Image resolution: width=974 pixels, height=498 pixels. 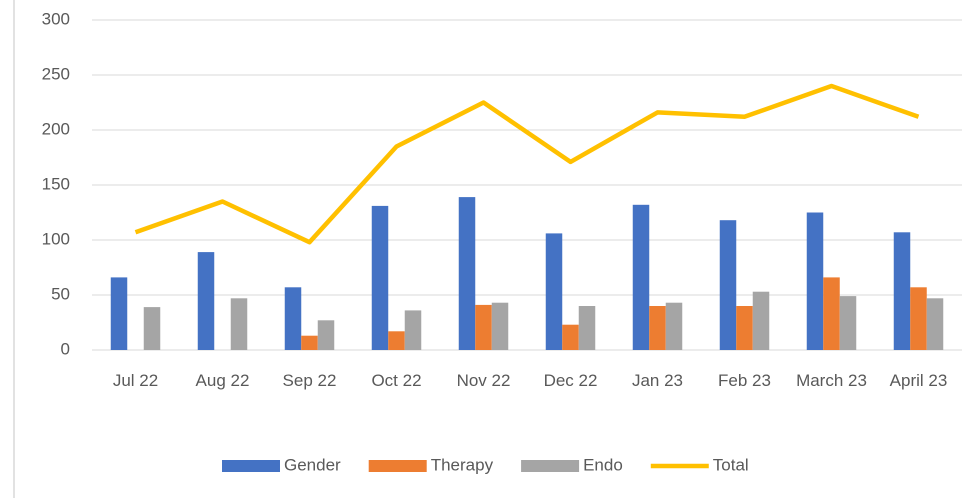 I want to click on x-tick-label: Oct 22, so click(x=396, y=380).